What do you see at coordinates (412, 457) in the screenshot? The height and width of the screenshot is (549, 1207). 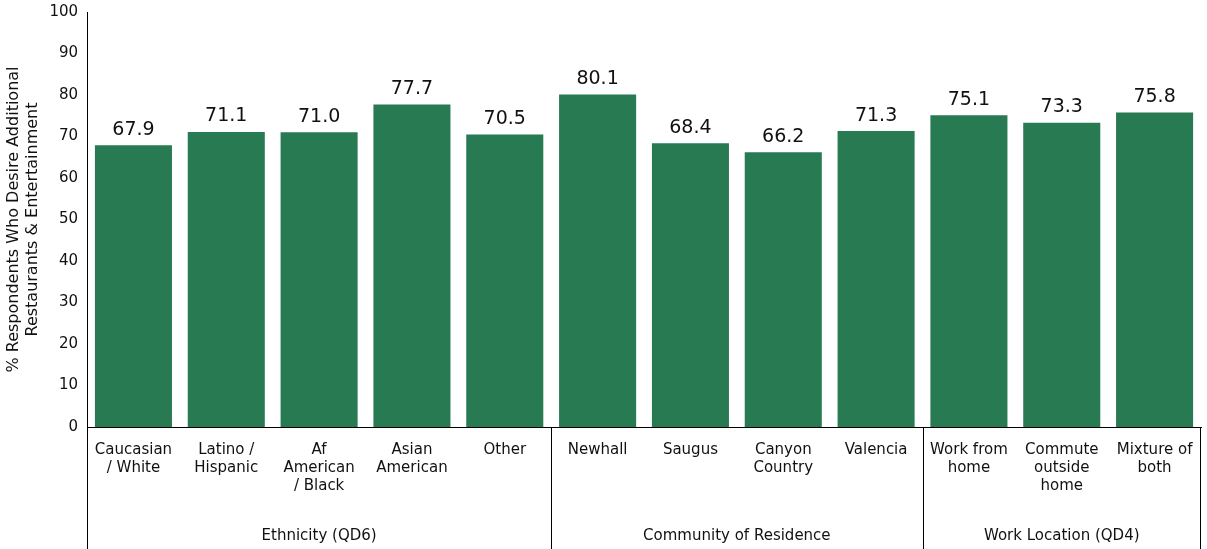 I see `x-tick-label: Asian American` at bounding box center [412, 457].